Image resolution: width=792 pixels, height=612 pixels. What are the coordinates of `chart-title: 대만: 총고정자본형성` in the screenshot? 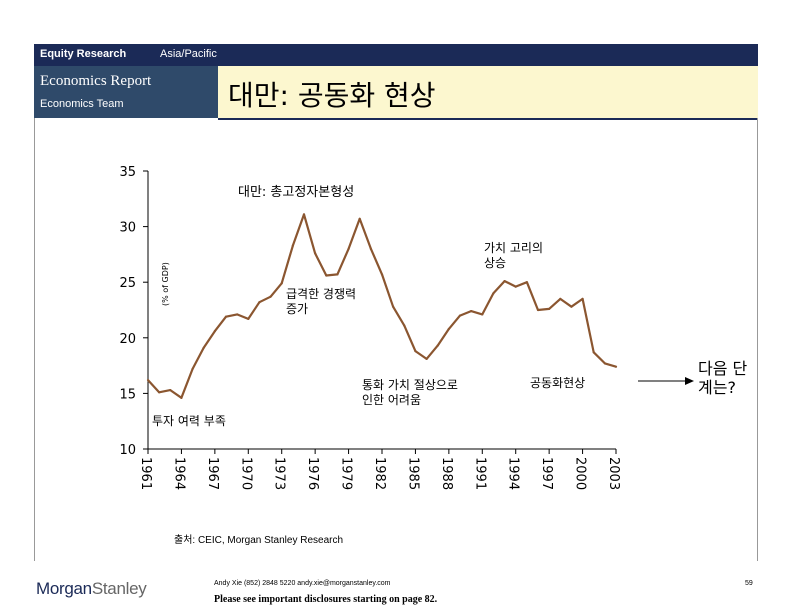 It's located at (296, 192).